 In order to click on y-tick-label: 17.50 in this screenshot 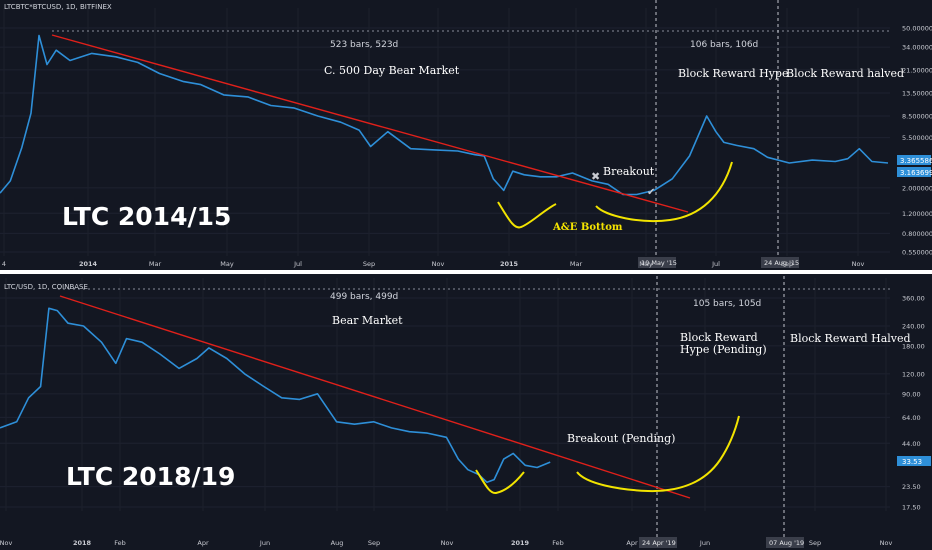, I will do `click(911, 508)`.